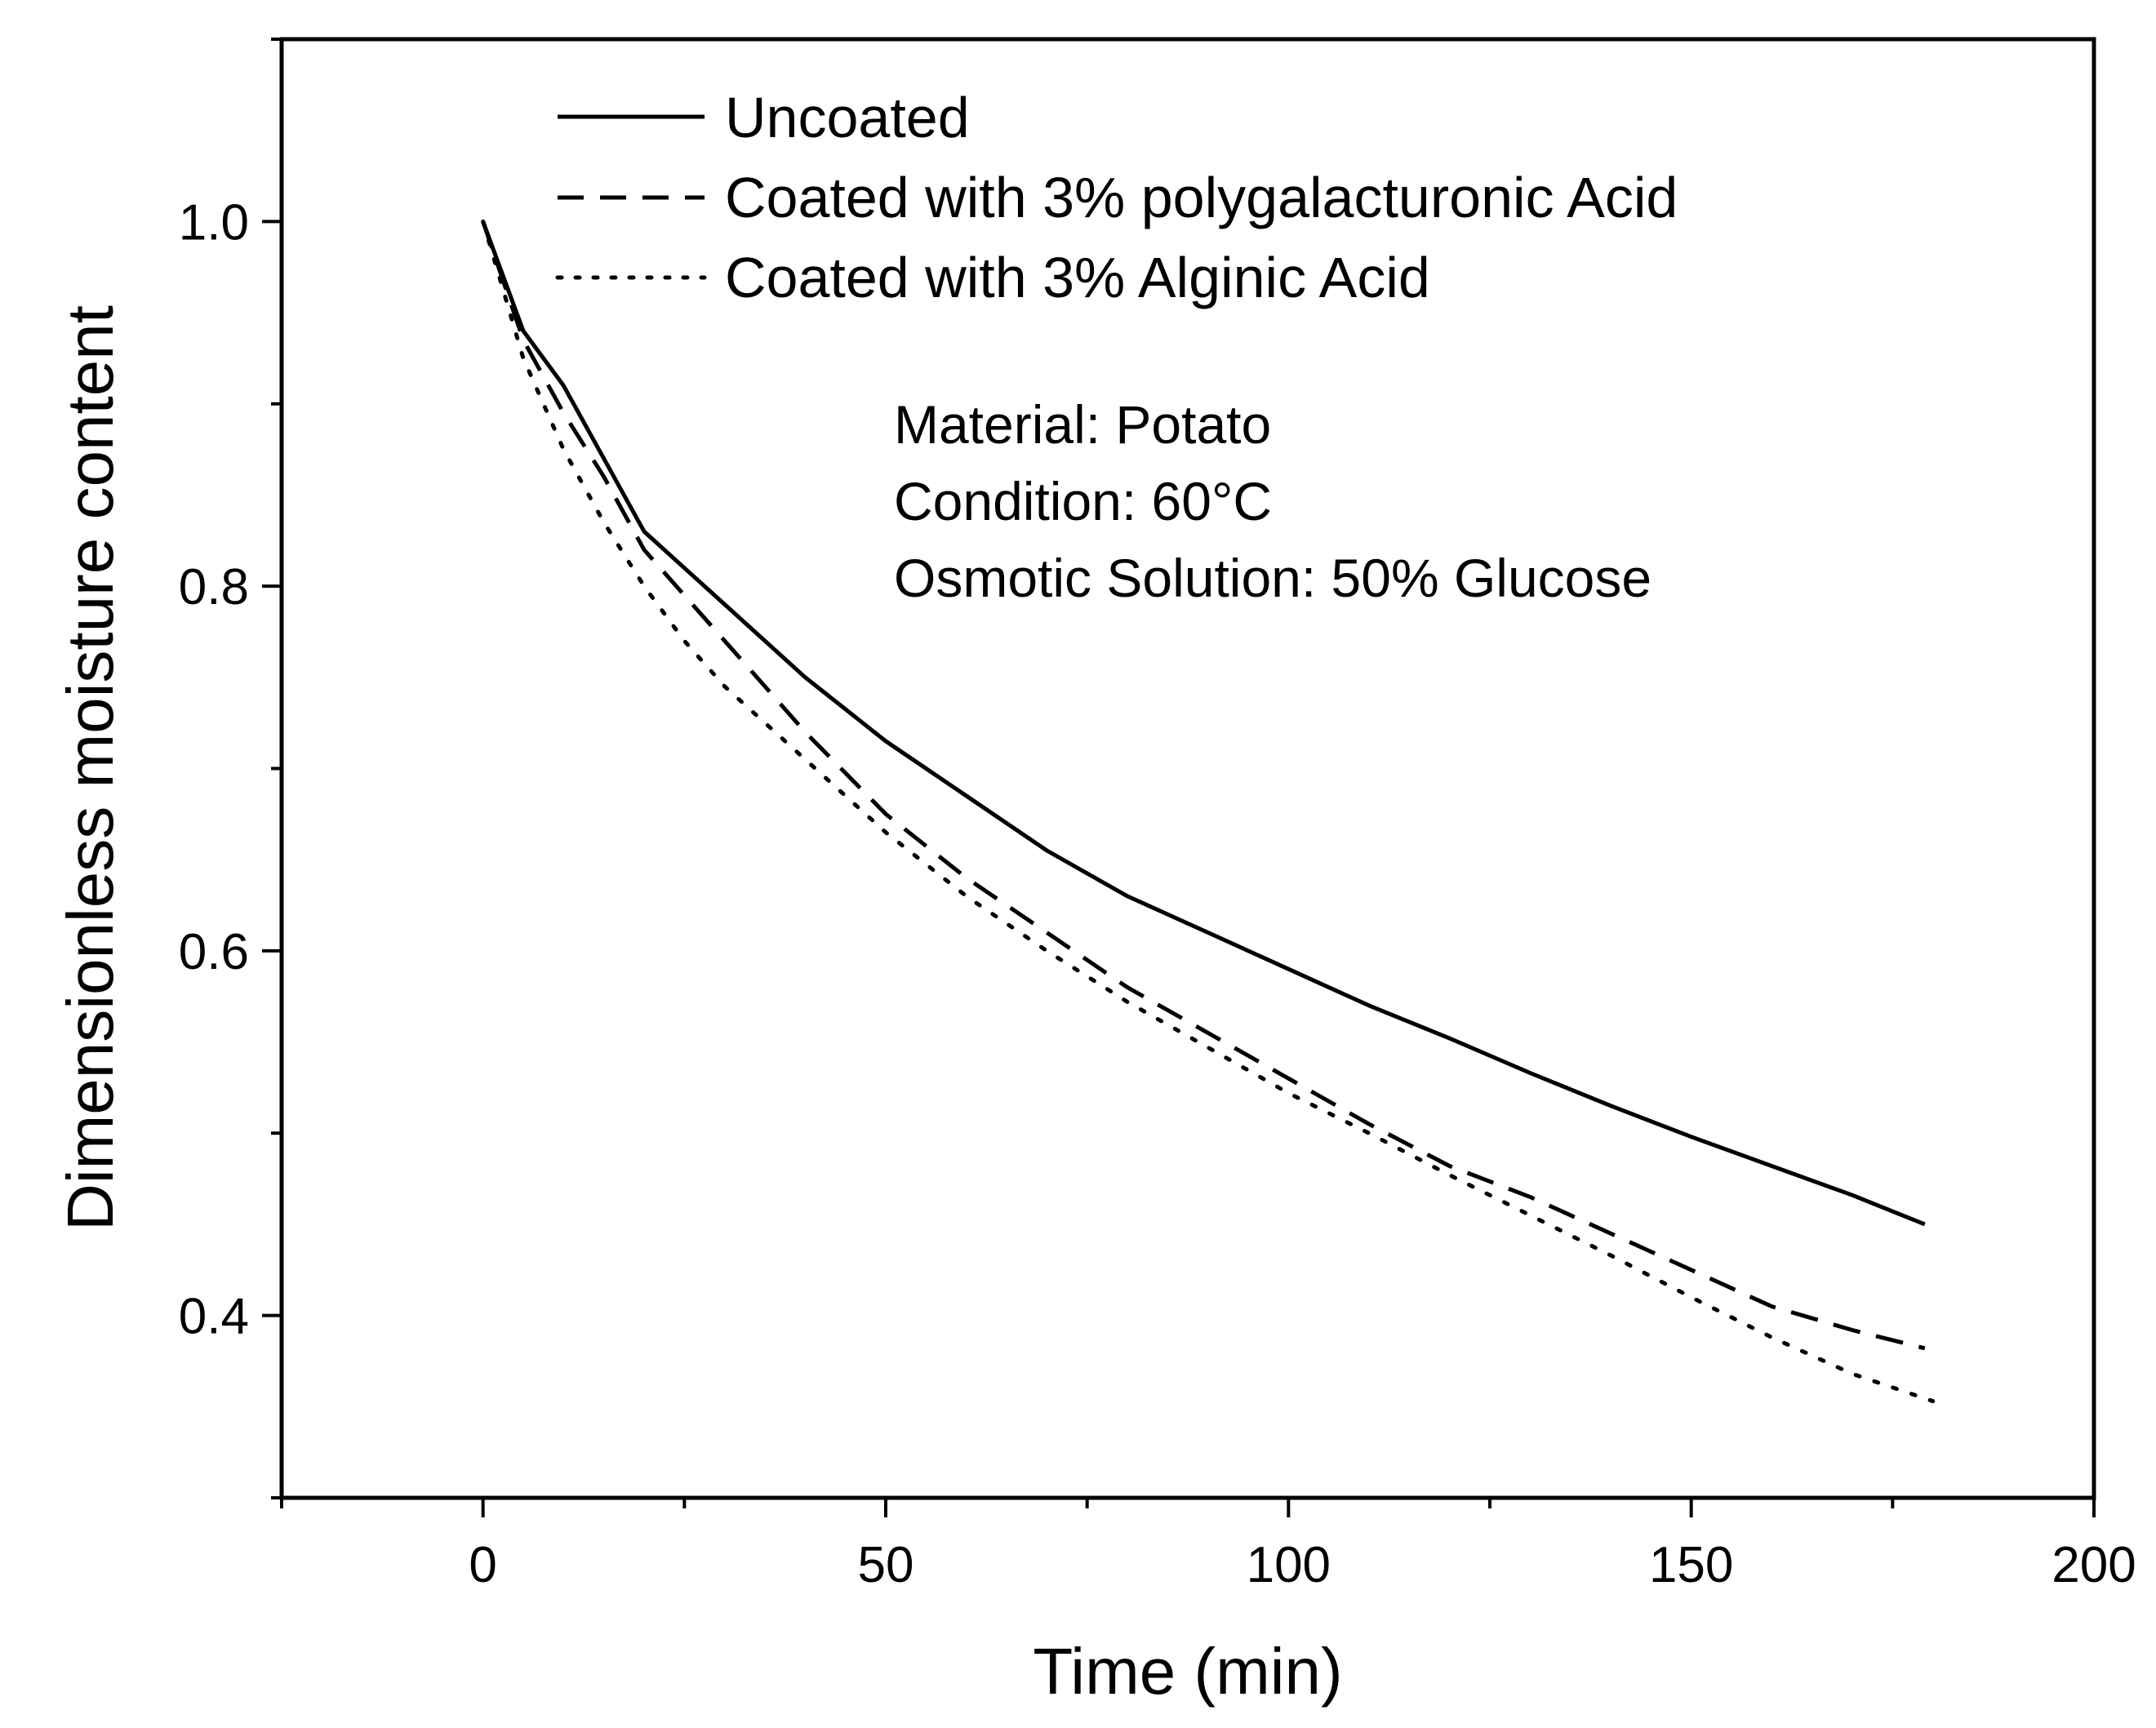 The height and width of the screenshot is (1728, 2156). Describe the element at coordinates (1272, 578) in the screenshot. I see `annotation-osmotic-solution: Osmotic Solution: 50% Glucose` at that location.